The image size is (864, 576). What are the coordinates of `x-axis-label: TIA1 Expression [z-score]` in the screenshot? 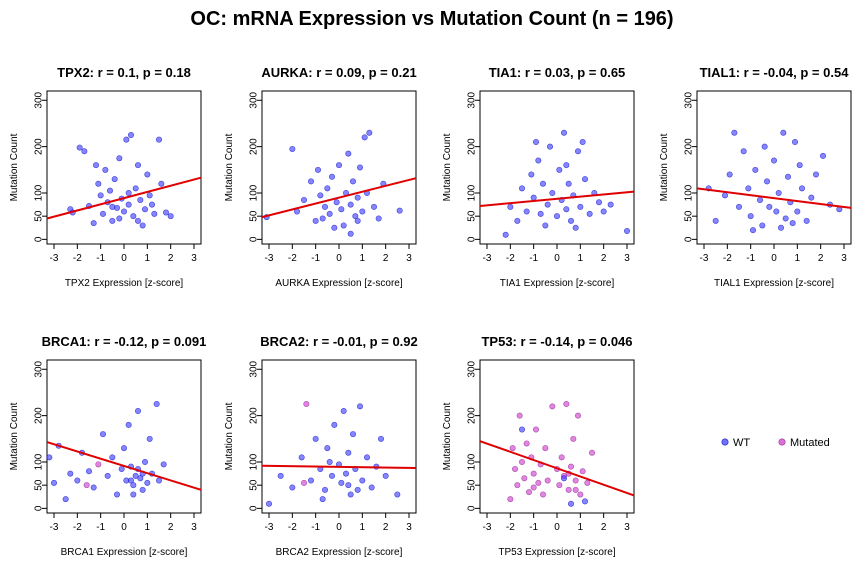 It's located at (557, 283).